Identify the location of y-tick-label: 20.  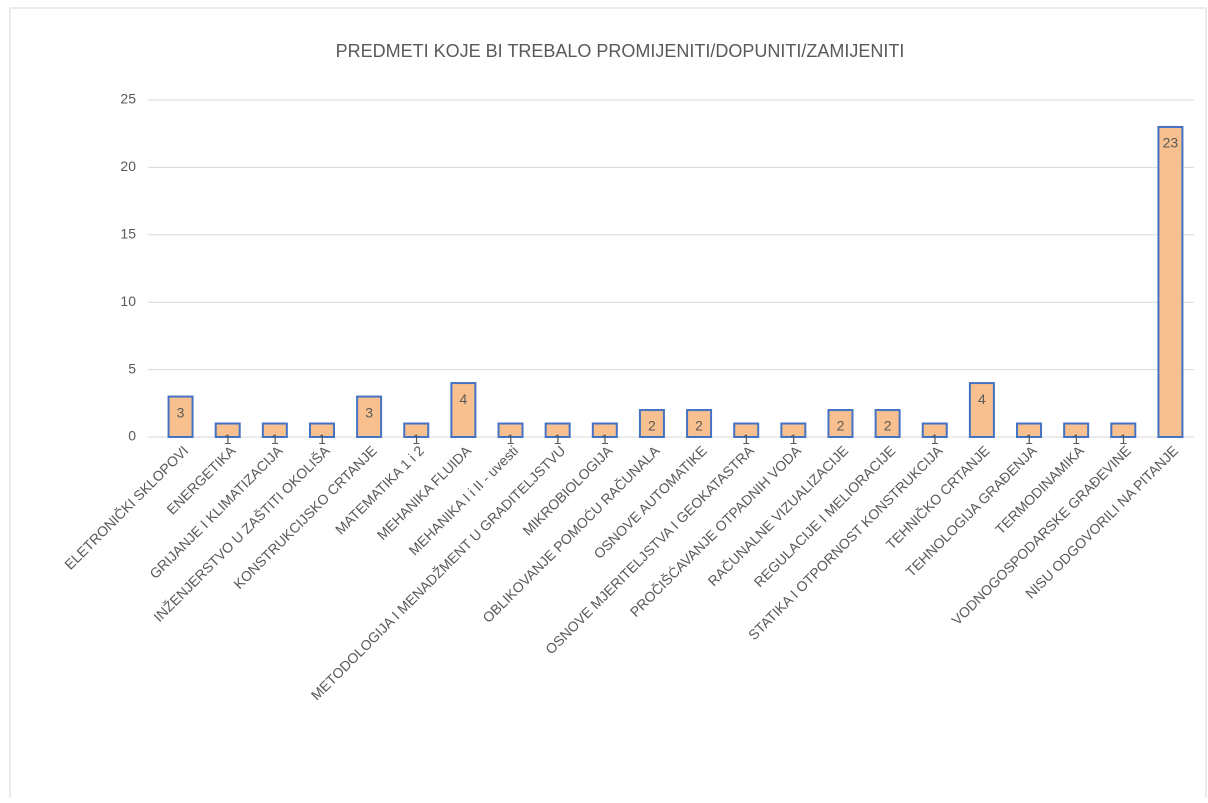
(128, 166).